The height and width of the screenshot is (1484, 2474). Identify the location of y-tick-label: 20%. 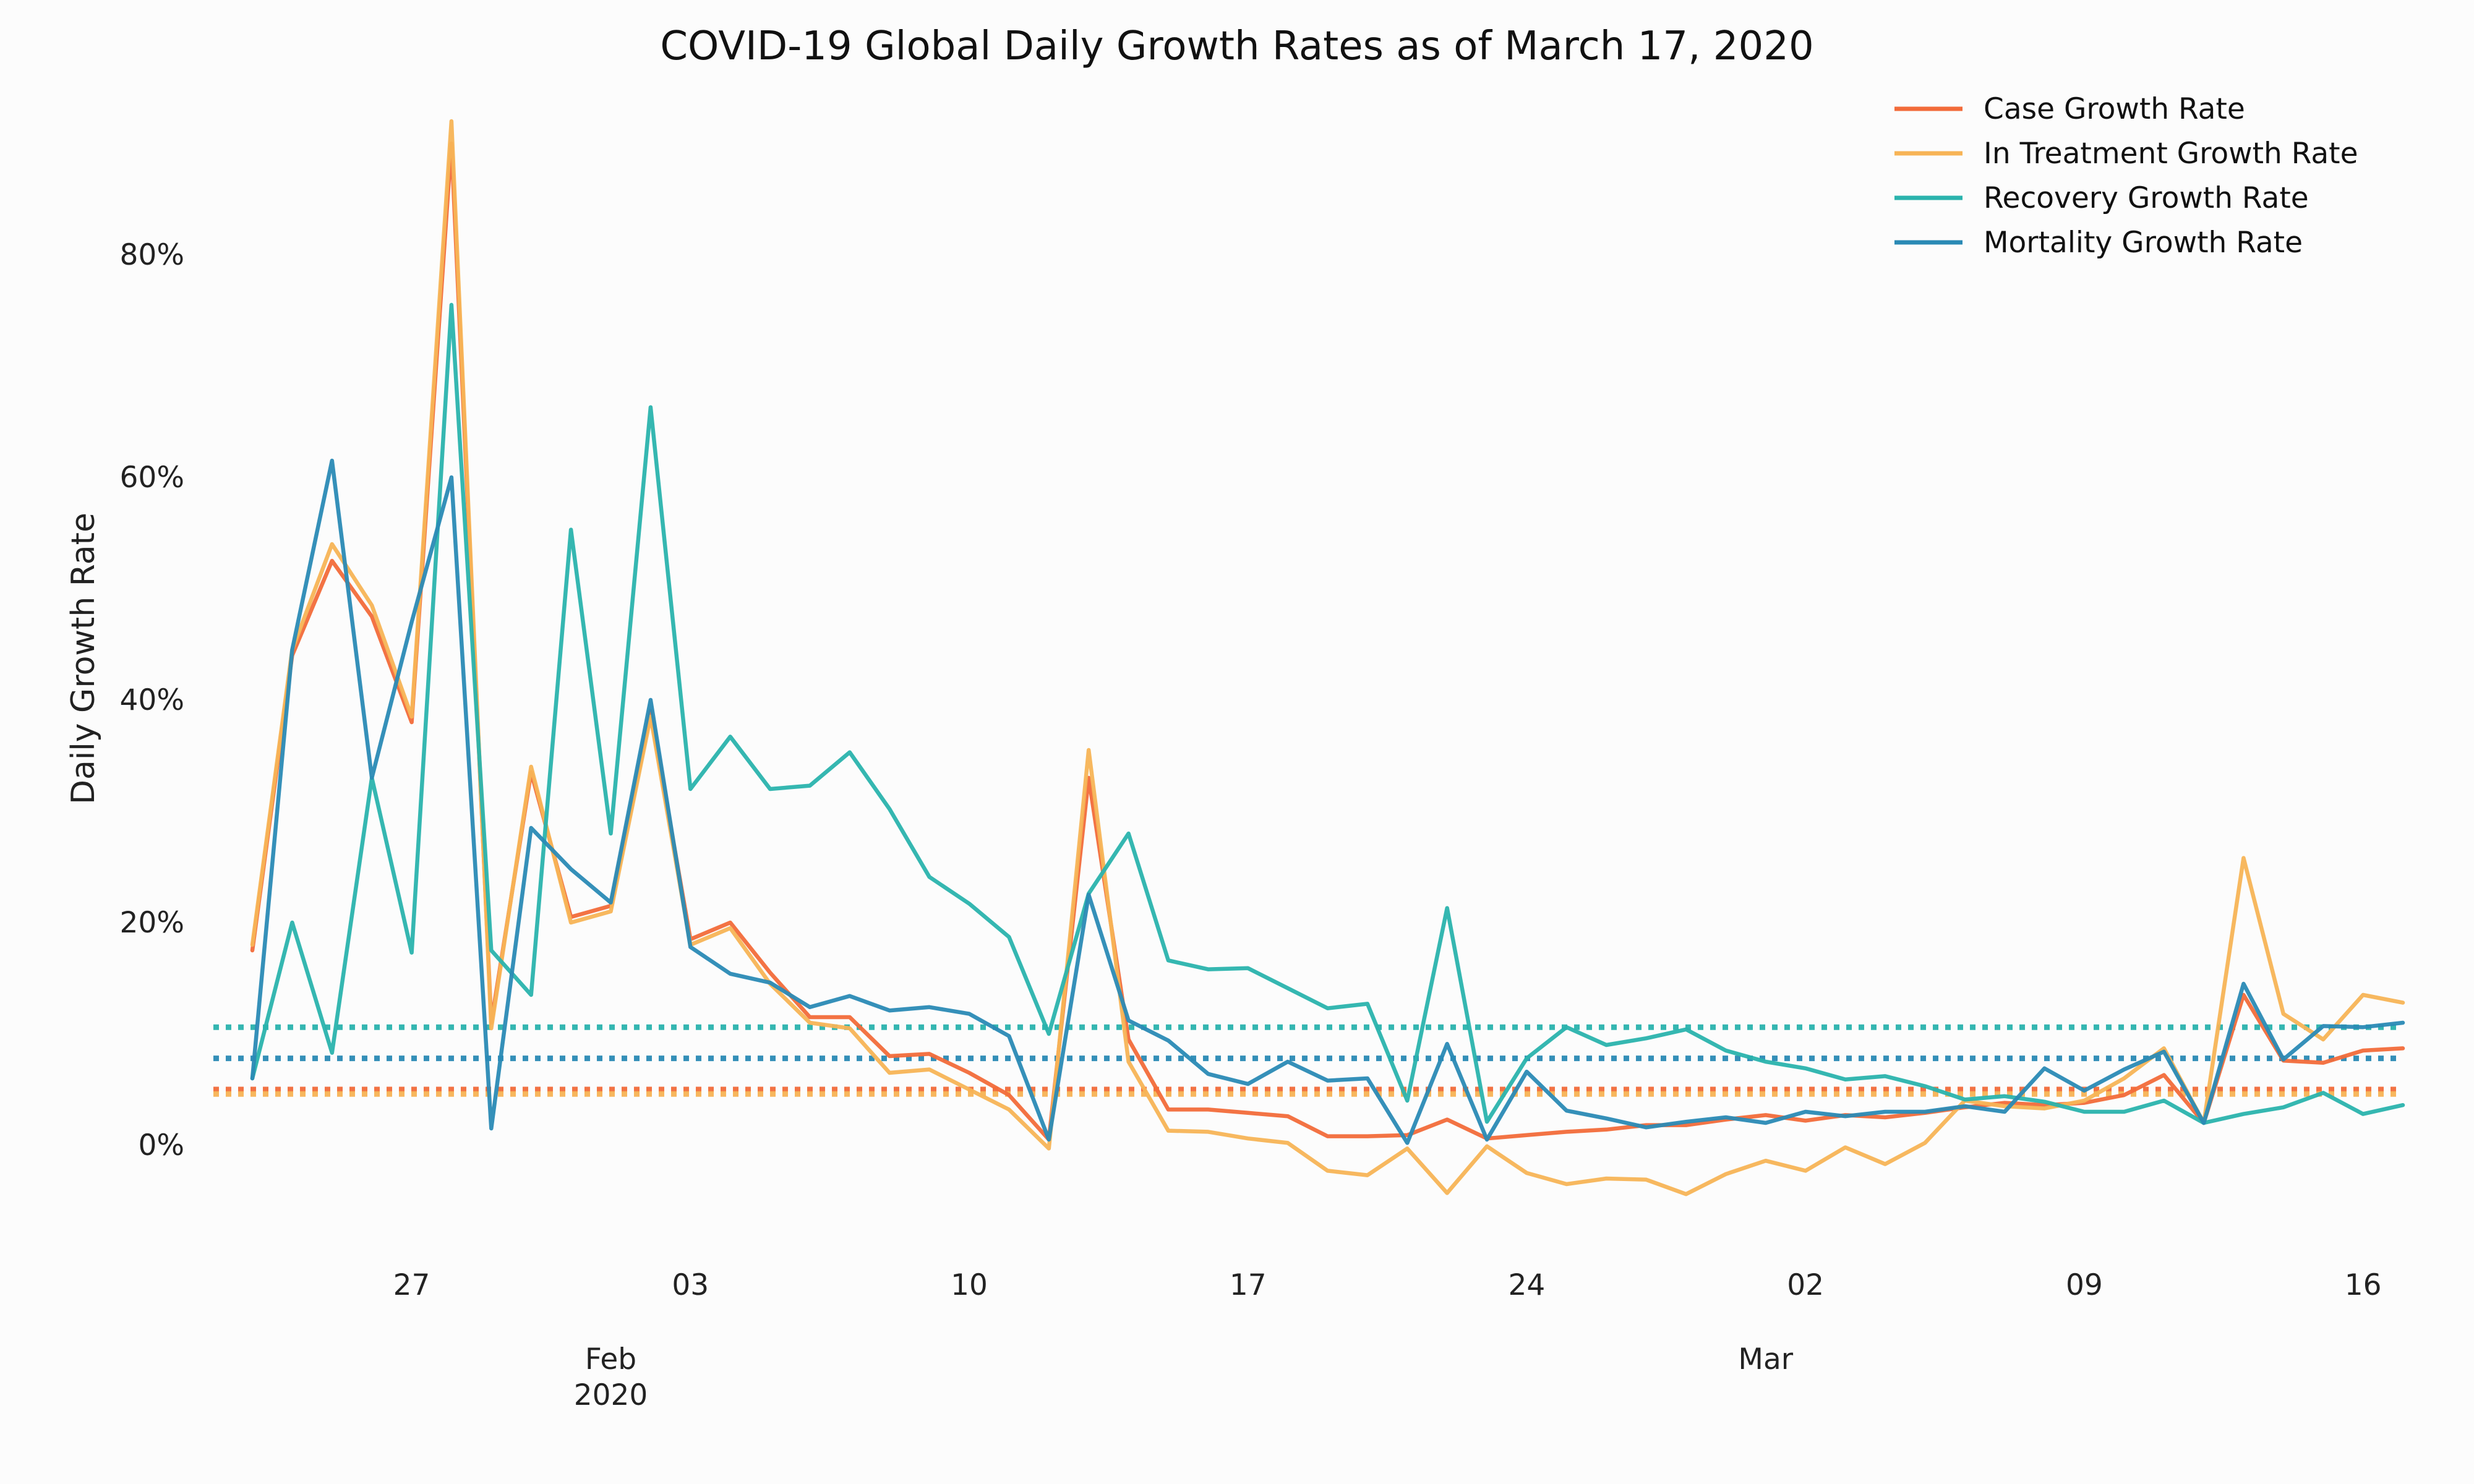
(152, 923).